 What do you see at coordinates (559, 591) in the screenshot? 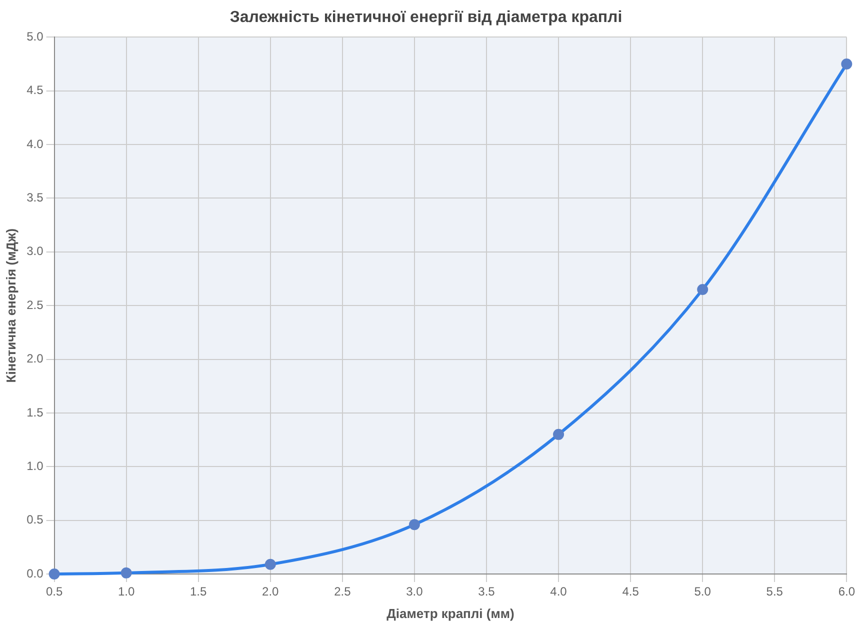
I see `x-tick-label: 4.0` at bounding box center [559, 591].